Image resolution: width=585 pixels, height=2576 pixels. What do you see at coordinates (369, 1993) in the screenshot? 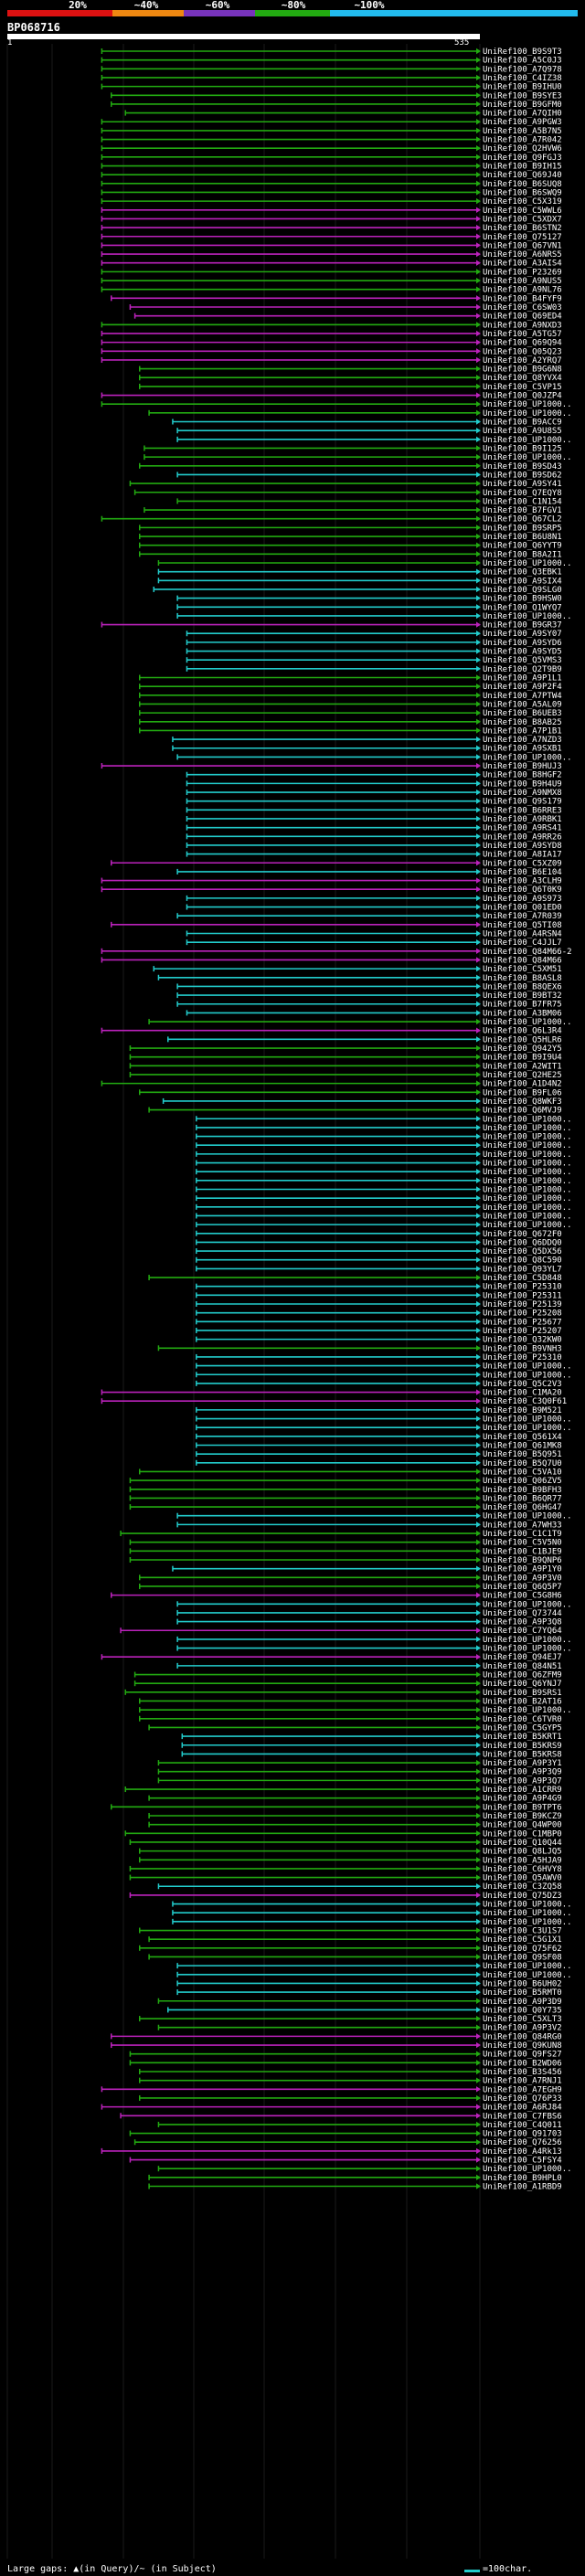
I see `hit-row: UniRef100_B5RMT0` at bounding box center [369, 1993].